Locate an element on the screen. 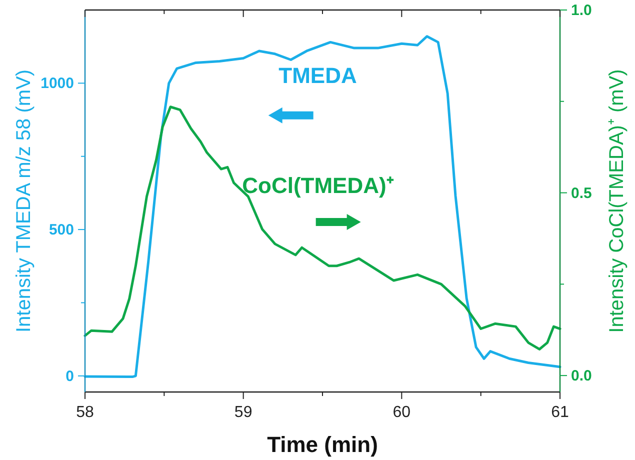 The width and height of the screenshot is (635, 460). x-axis-title: Time (min) is located at coordinates (322, 444).